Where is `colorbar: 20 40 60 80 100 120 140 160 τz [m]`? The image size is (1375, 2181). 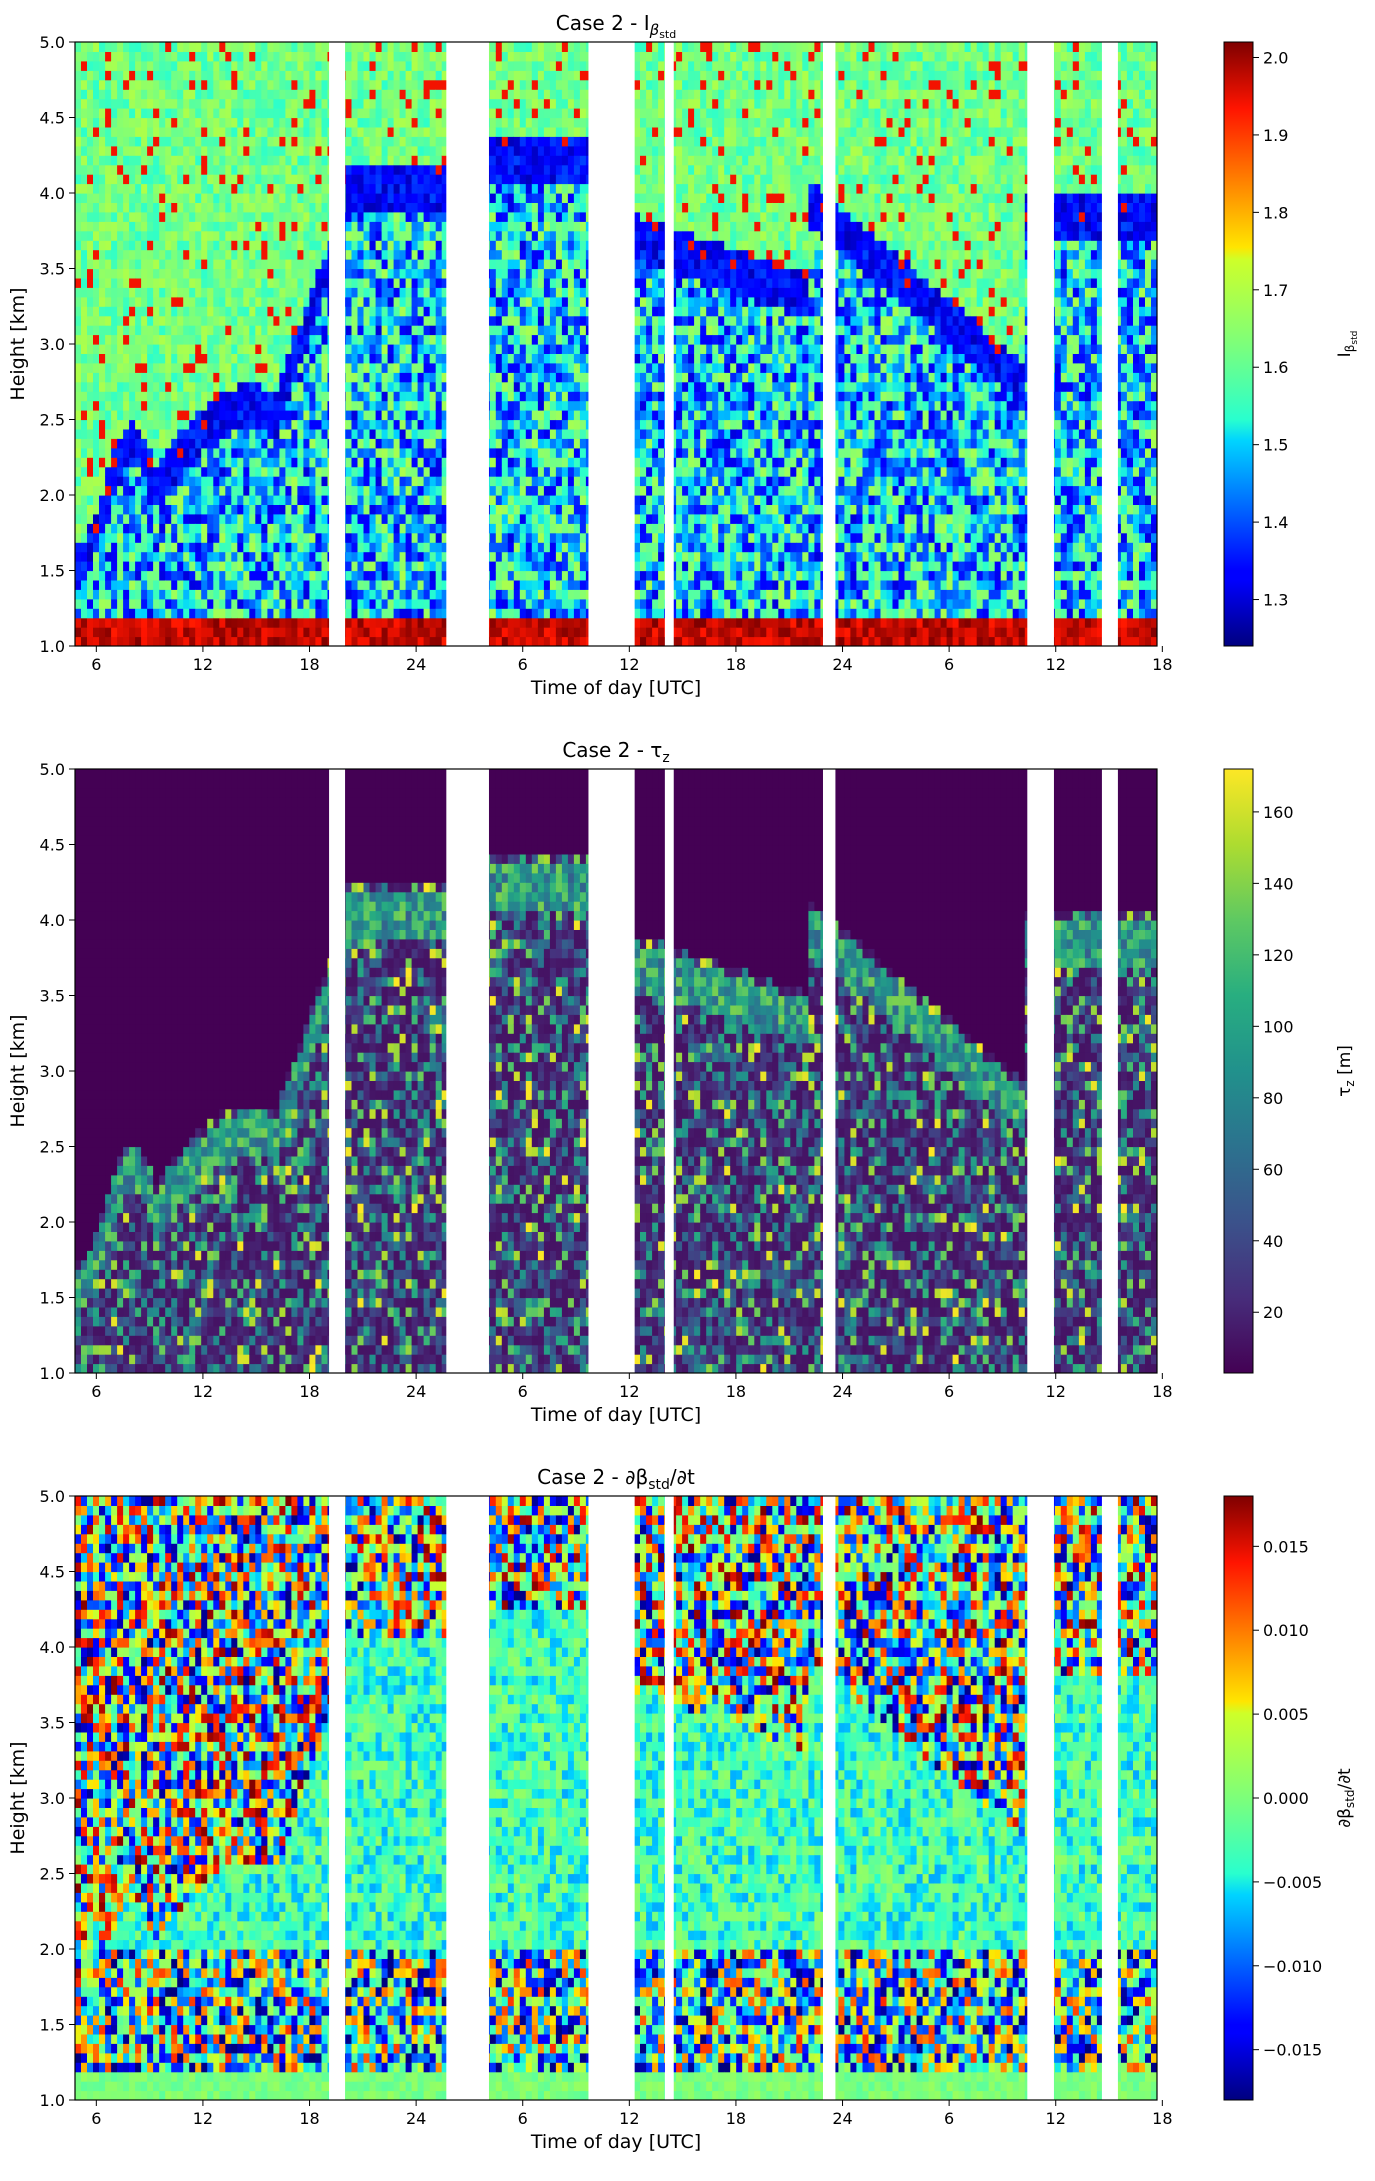 colorbar: 20 40 60 80 100 120 140 160 τz [m] is located at coordinates (1290, 1071).